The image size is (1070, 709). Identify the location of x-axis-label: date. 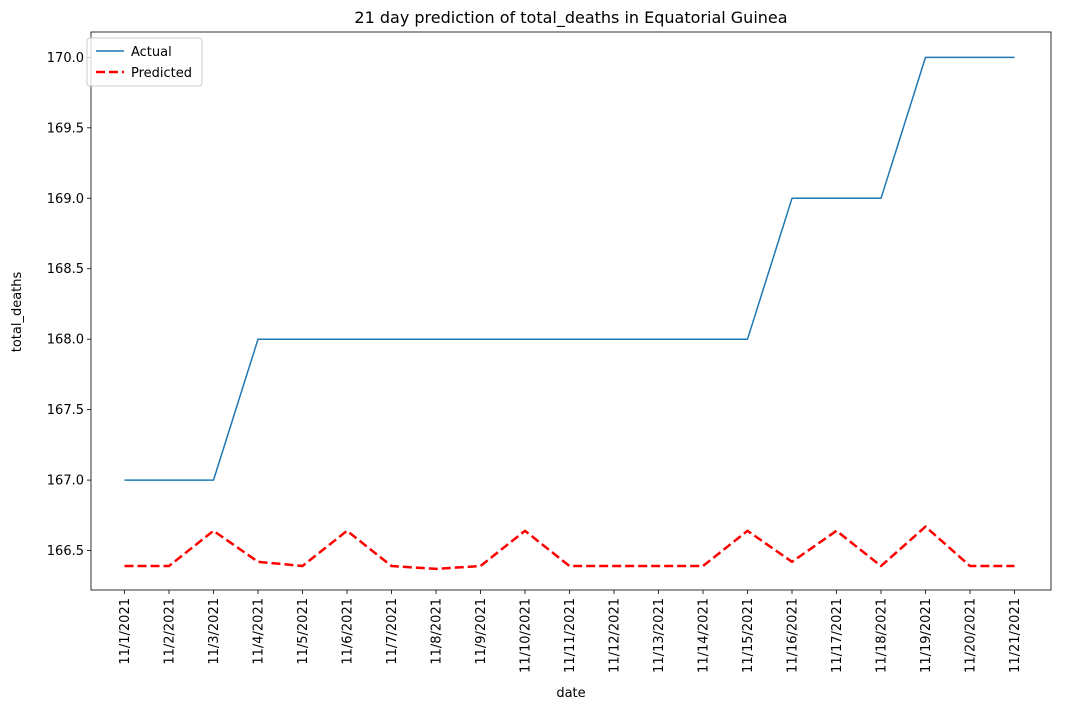
(570, 693).